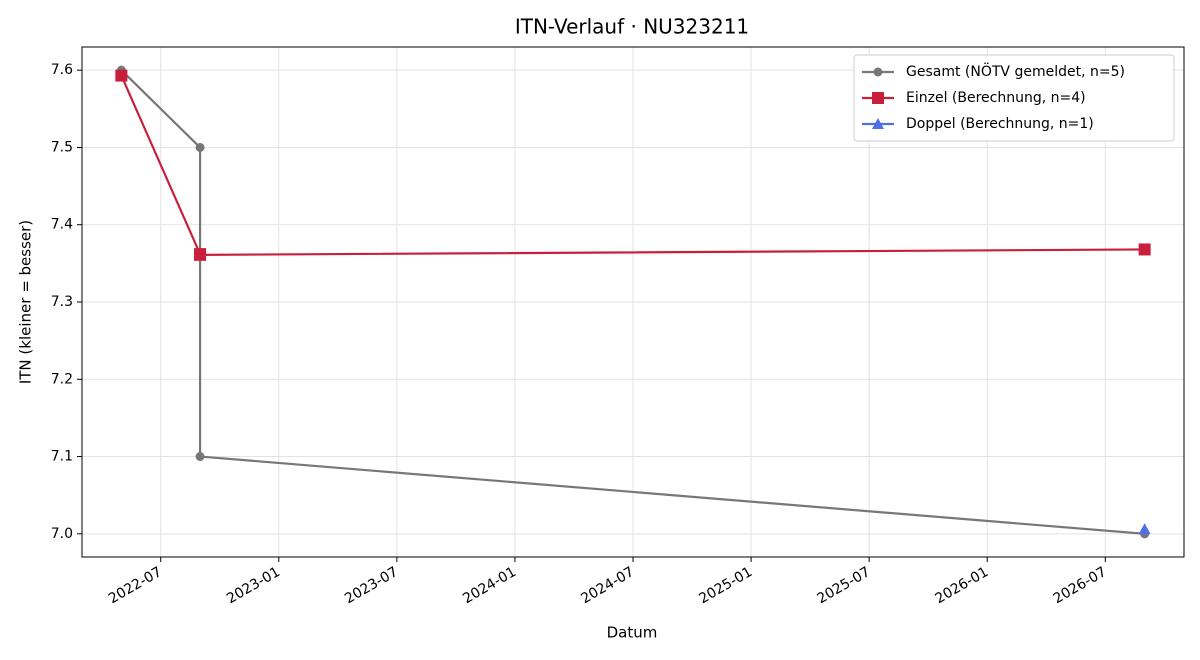  I want to click on legend-label: Doppel (Berechnung, n=1), so click(1000, 124).